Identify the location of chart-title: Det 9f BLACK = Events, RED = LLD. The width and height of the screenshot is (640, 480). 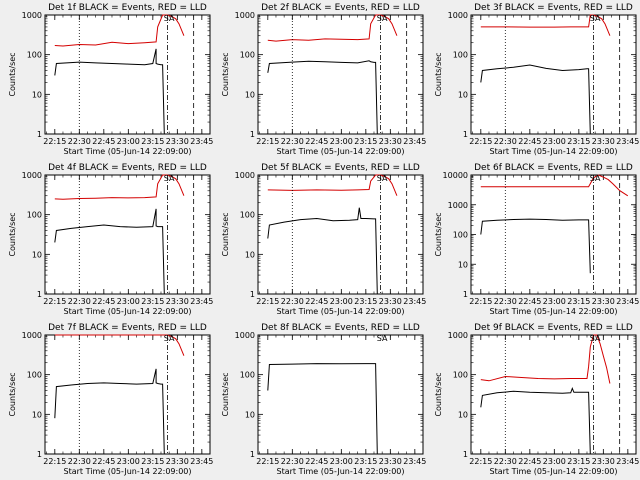
(553, 328).